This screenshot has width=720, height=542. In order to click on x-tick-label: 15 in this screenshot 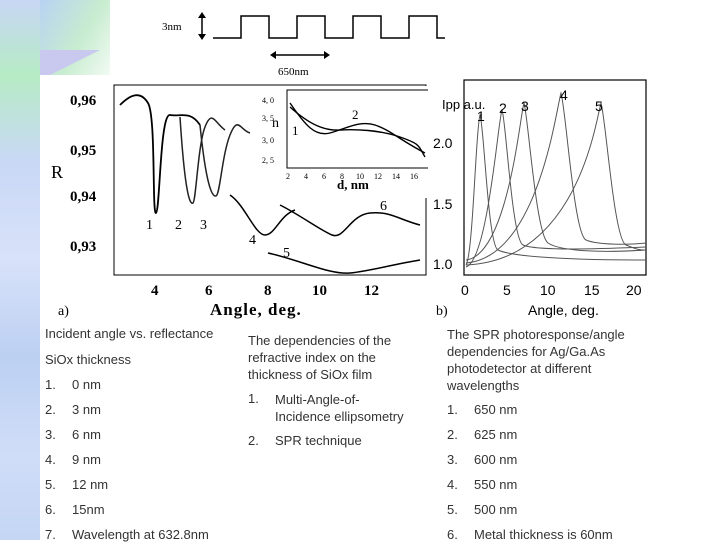, I will do `click(592, 290)`.